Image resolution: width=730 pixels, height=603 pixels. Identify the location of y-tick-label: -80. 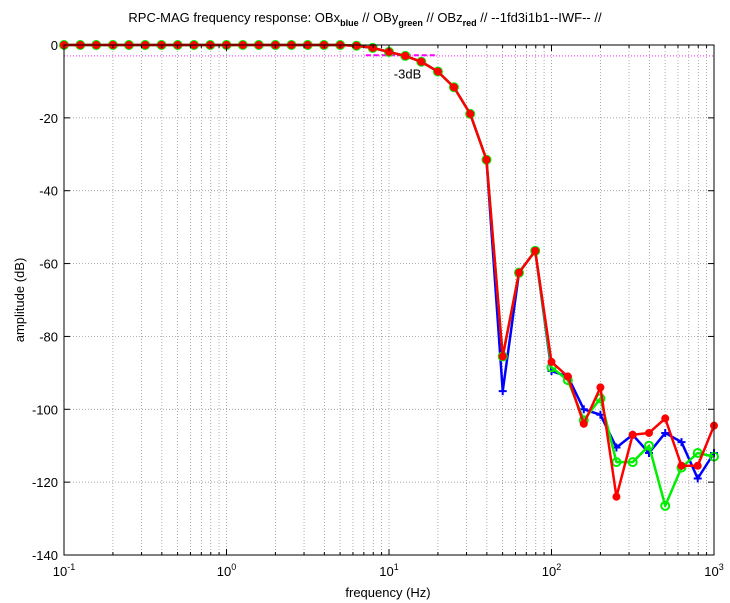
(48, 336).